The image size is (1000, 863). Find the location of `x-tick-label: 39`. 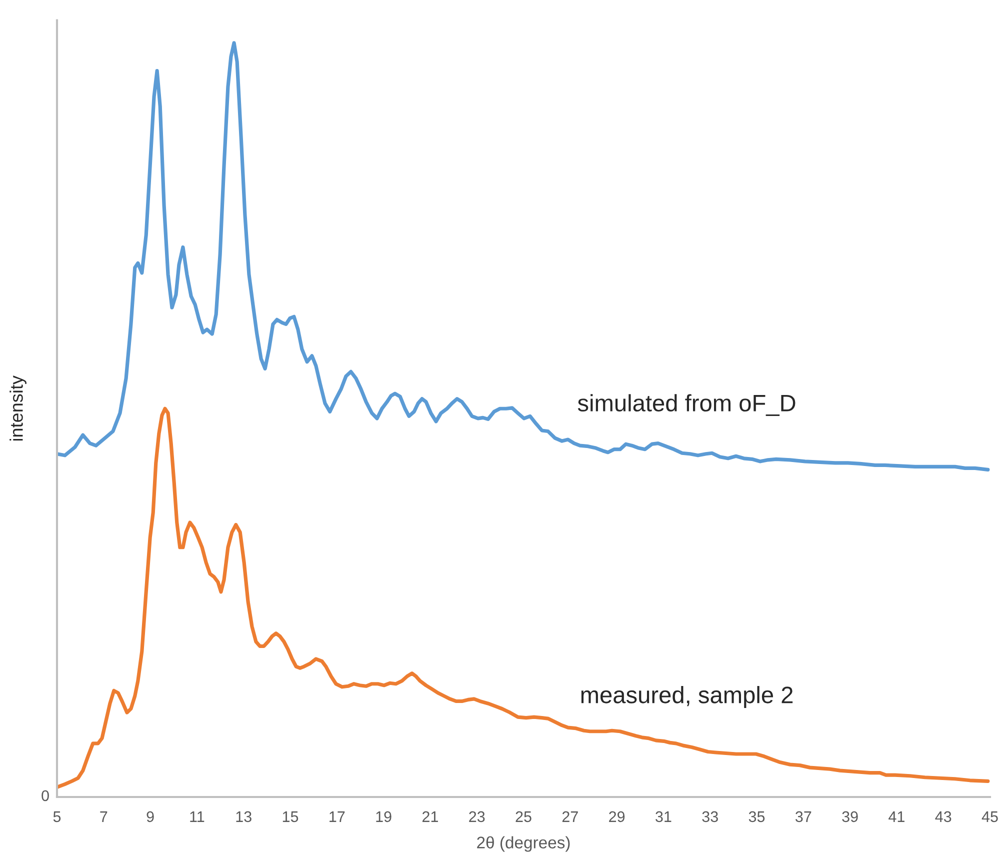

x-tick-label: 39 is located at coordinates (850, 816).